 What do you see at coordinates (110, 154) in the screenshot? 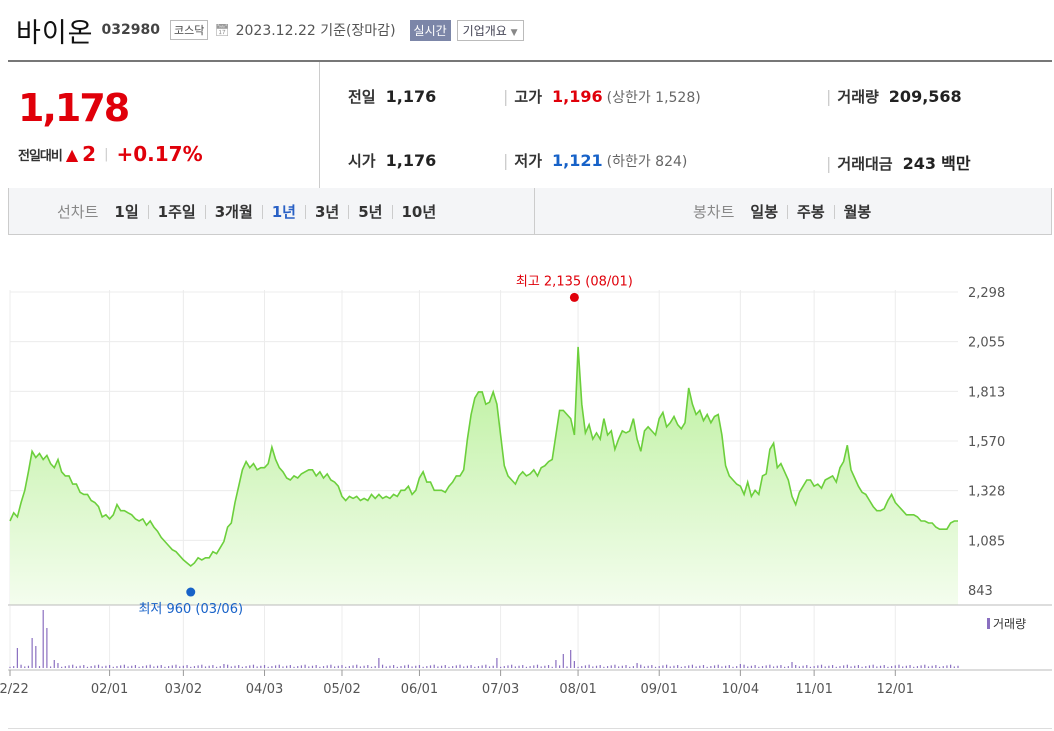
I see `price-change: 전일대비 ▲ 2 | +0.17%` at bounding box center [110, 154].